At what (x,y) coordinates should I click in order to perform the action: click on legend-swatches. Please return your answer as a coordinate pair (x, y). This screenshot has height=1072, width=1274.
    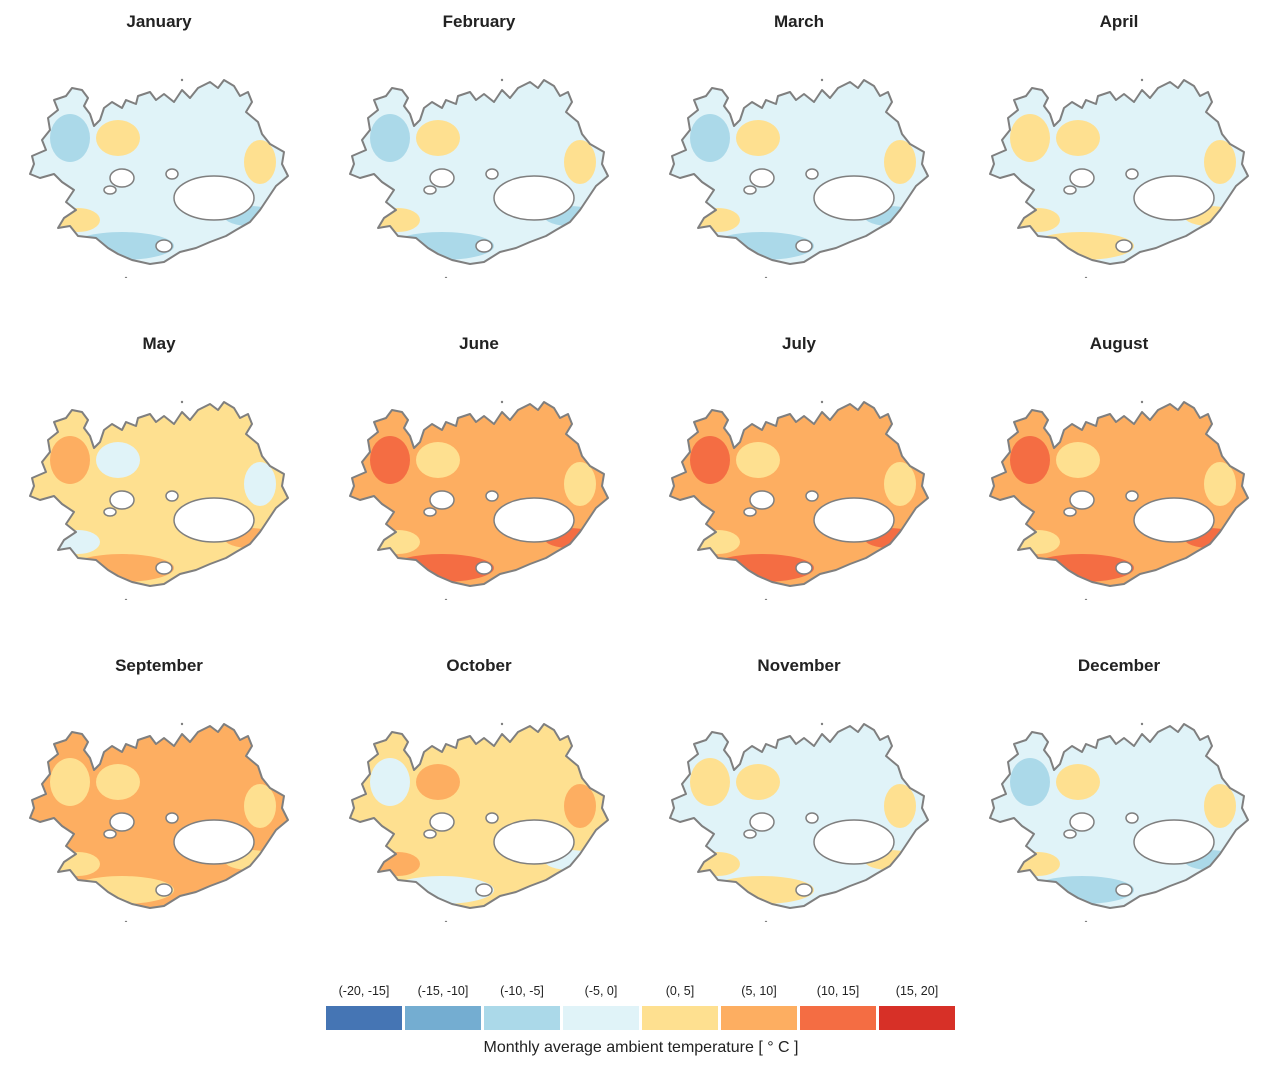
    Looking at the image, I should click on (641, 1018).